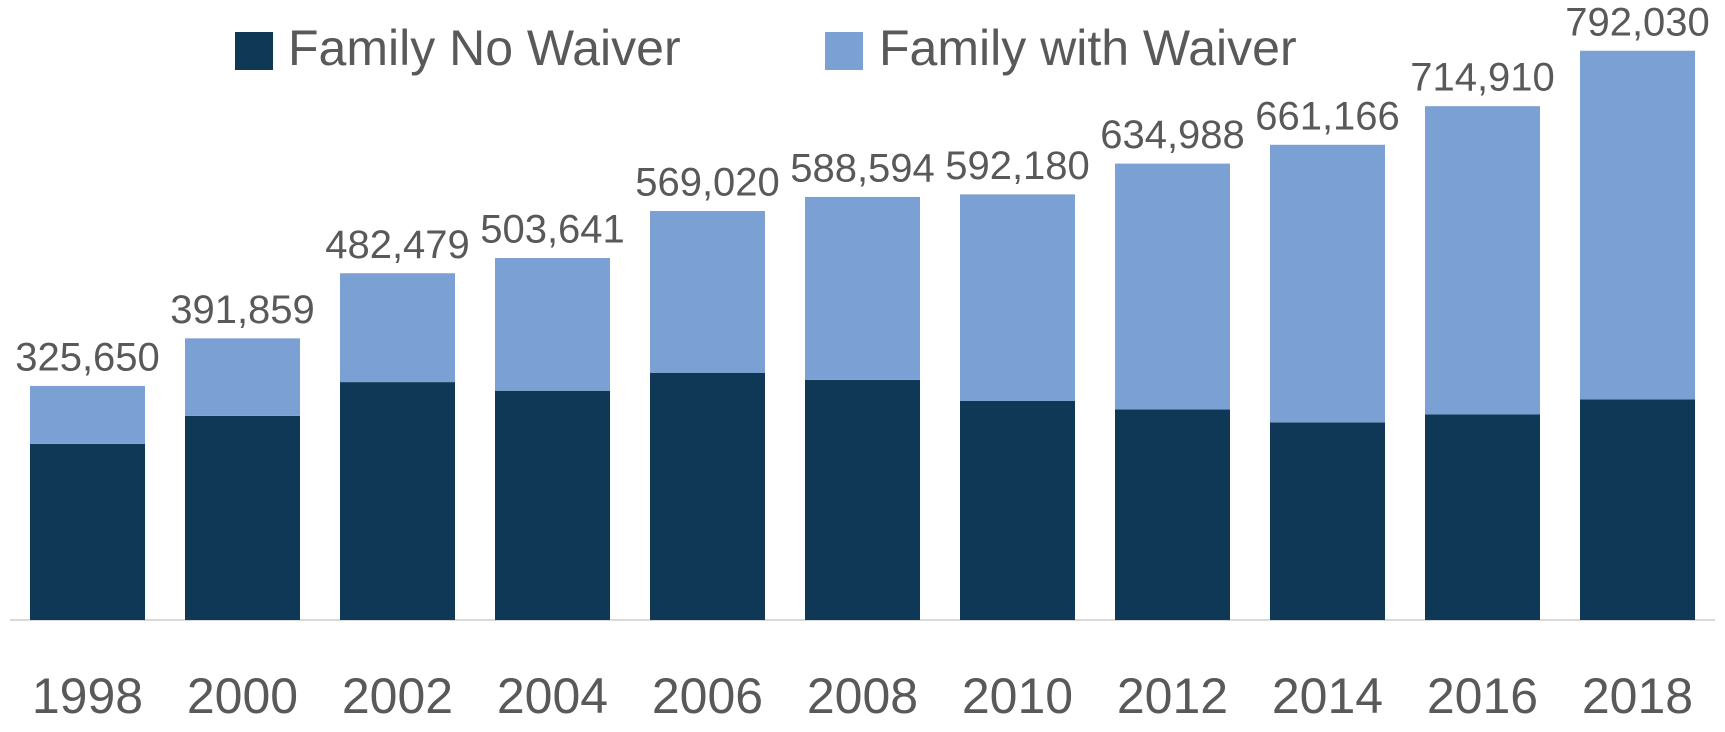 This screenshot has width=1725, height=732. I want to click on total-label: 714,910, so click(1482, 78).